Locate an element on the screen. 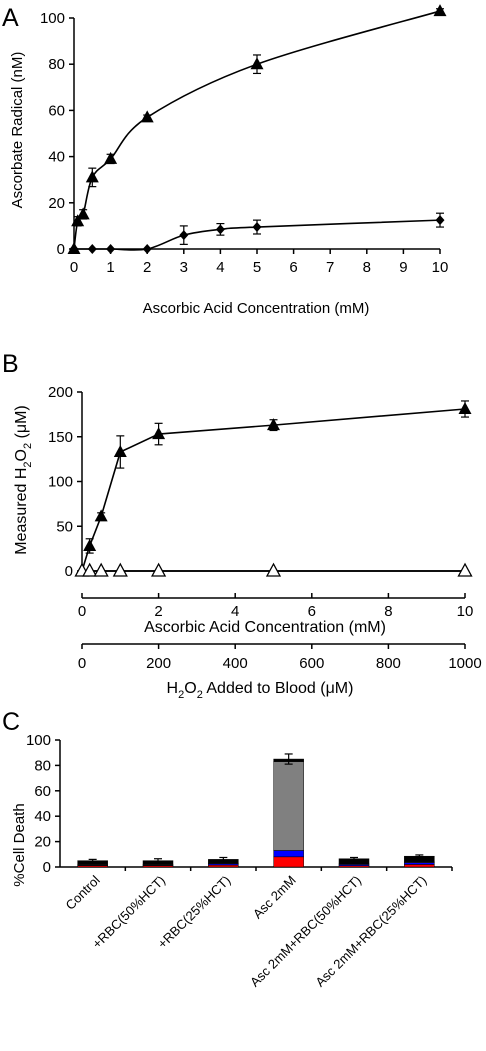 The height and width of the screenshot is (1051, 486). panel-b-x2-tick-label: 600 is located at coordinates (311, 663).